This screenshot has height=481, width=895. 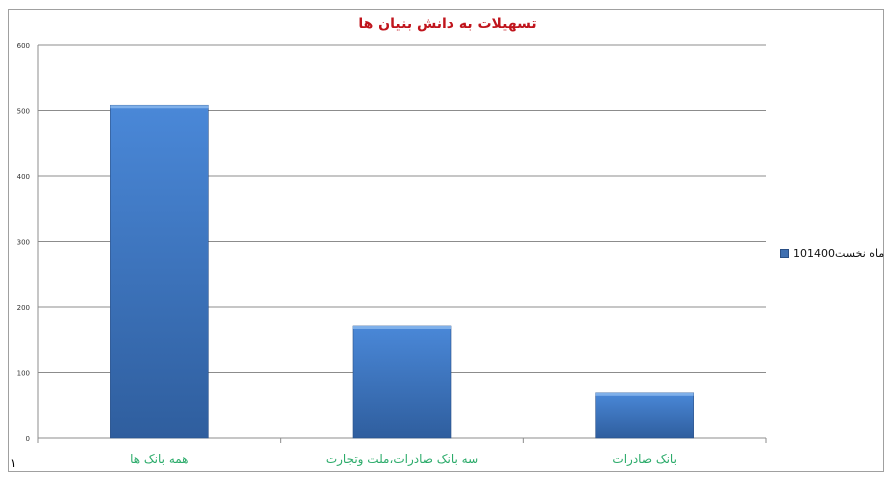 What do you see at coordinates (839, 253) in the screenshot?
I see `legend-label: 10ماه نخست1400` at bounding box center [839, 253].